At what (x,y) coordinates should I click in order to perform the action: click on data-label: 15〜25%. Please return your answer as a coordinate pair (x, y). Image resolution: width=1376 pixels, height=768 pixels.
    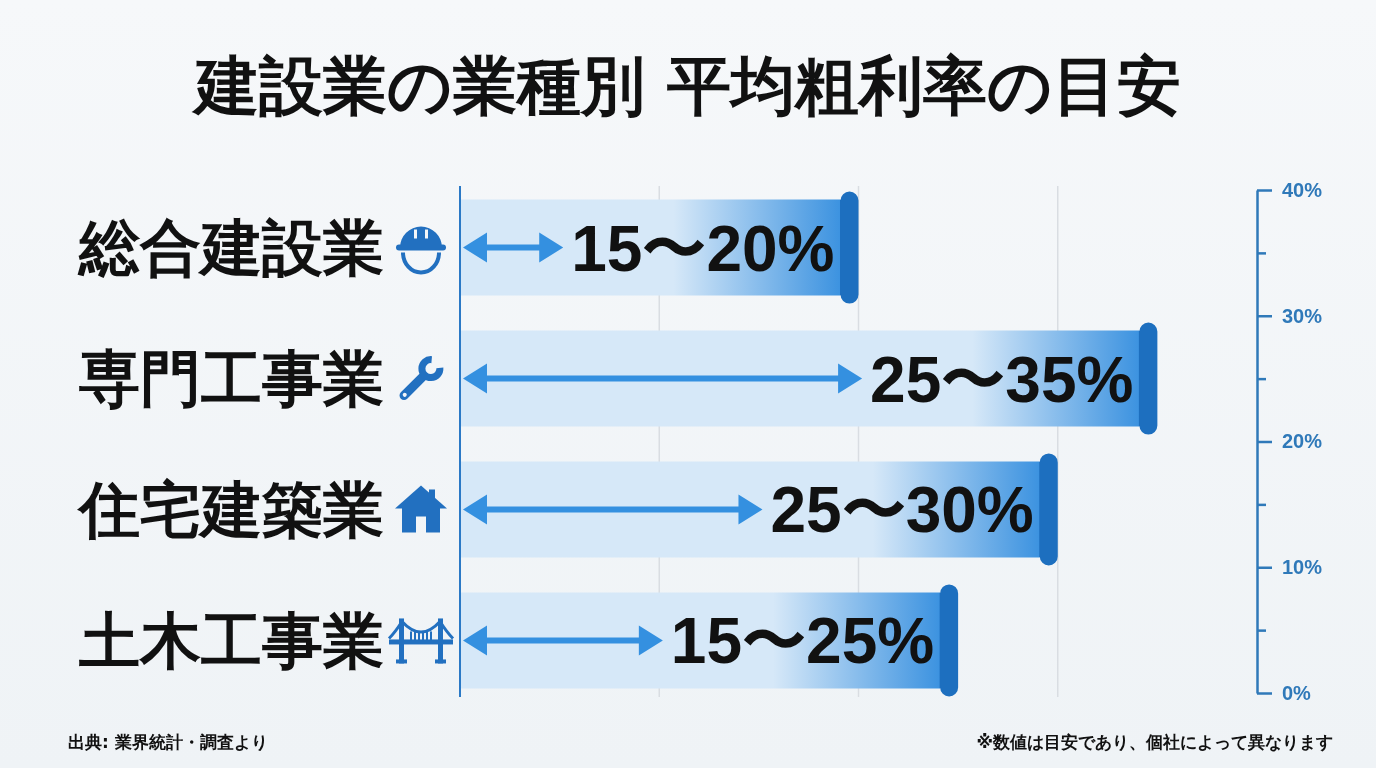
    Looking at the image, I should click on (802, 641).